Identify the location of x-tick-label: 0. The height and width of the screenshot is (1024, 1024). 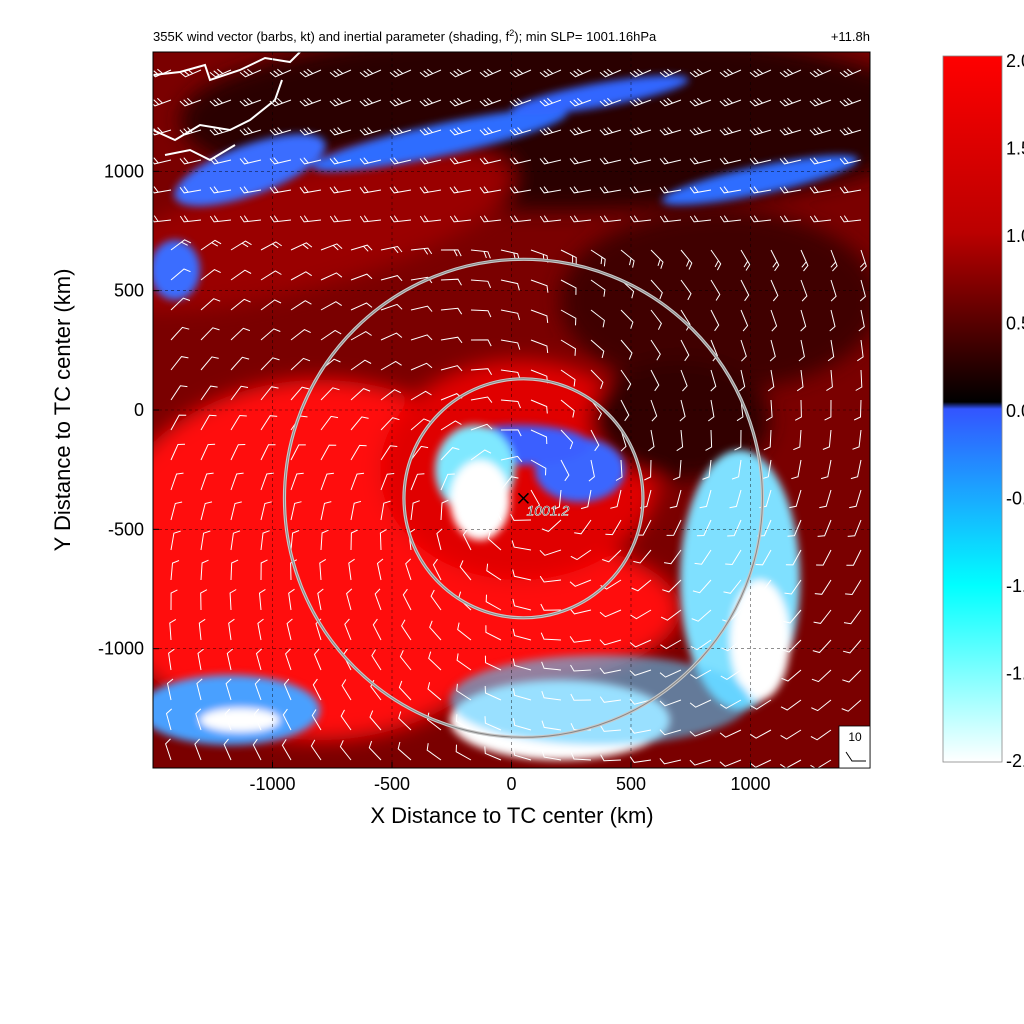
(511, 784).